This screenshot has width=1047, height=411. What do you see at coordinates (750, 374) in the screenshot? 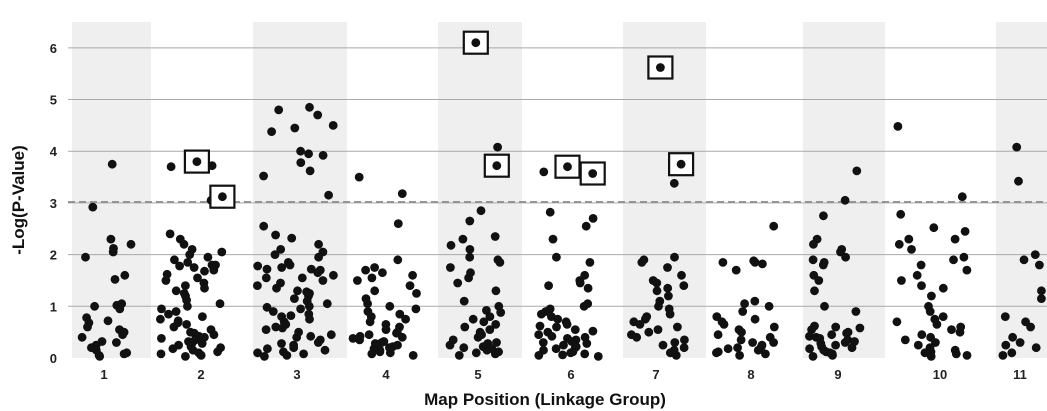
I see `x-tick-8: 8` at bounding box center [750, 374].